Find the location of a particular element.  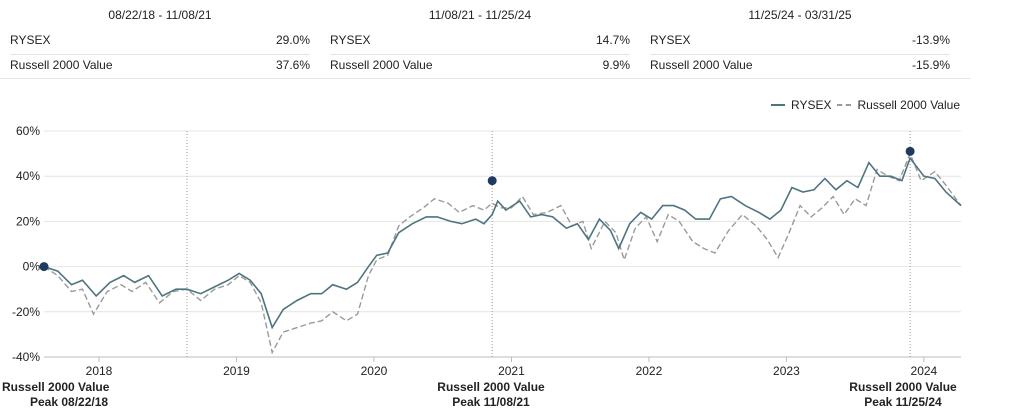

x-tick-label: 2020 is located at coordinates (374, 371).